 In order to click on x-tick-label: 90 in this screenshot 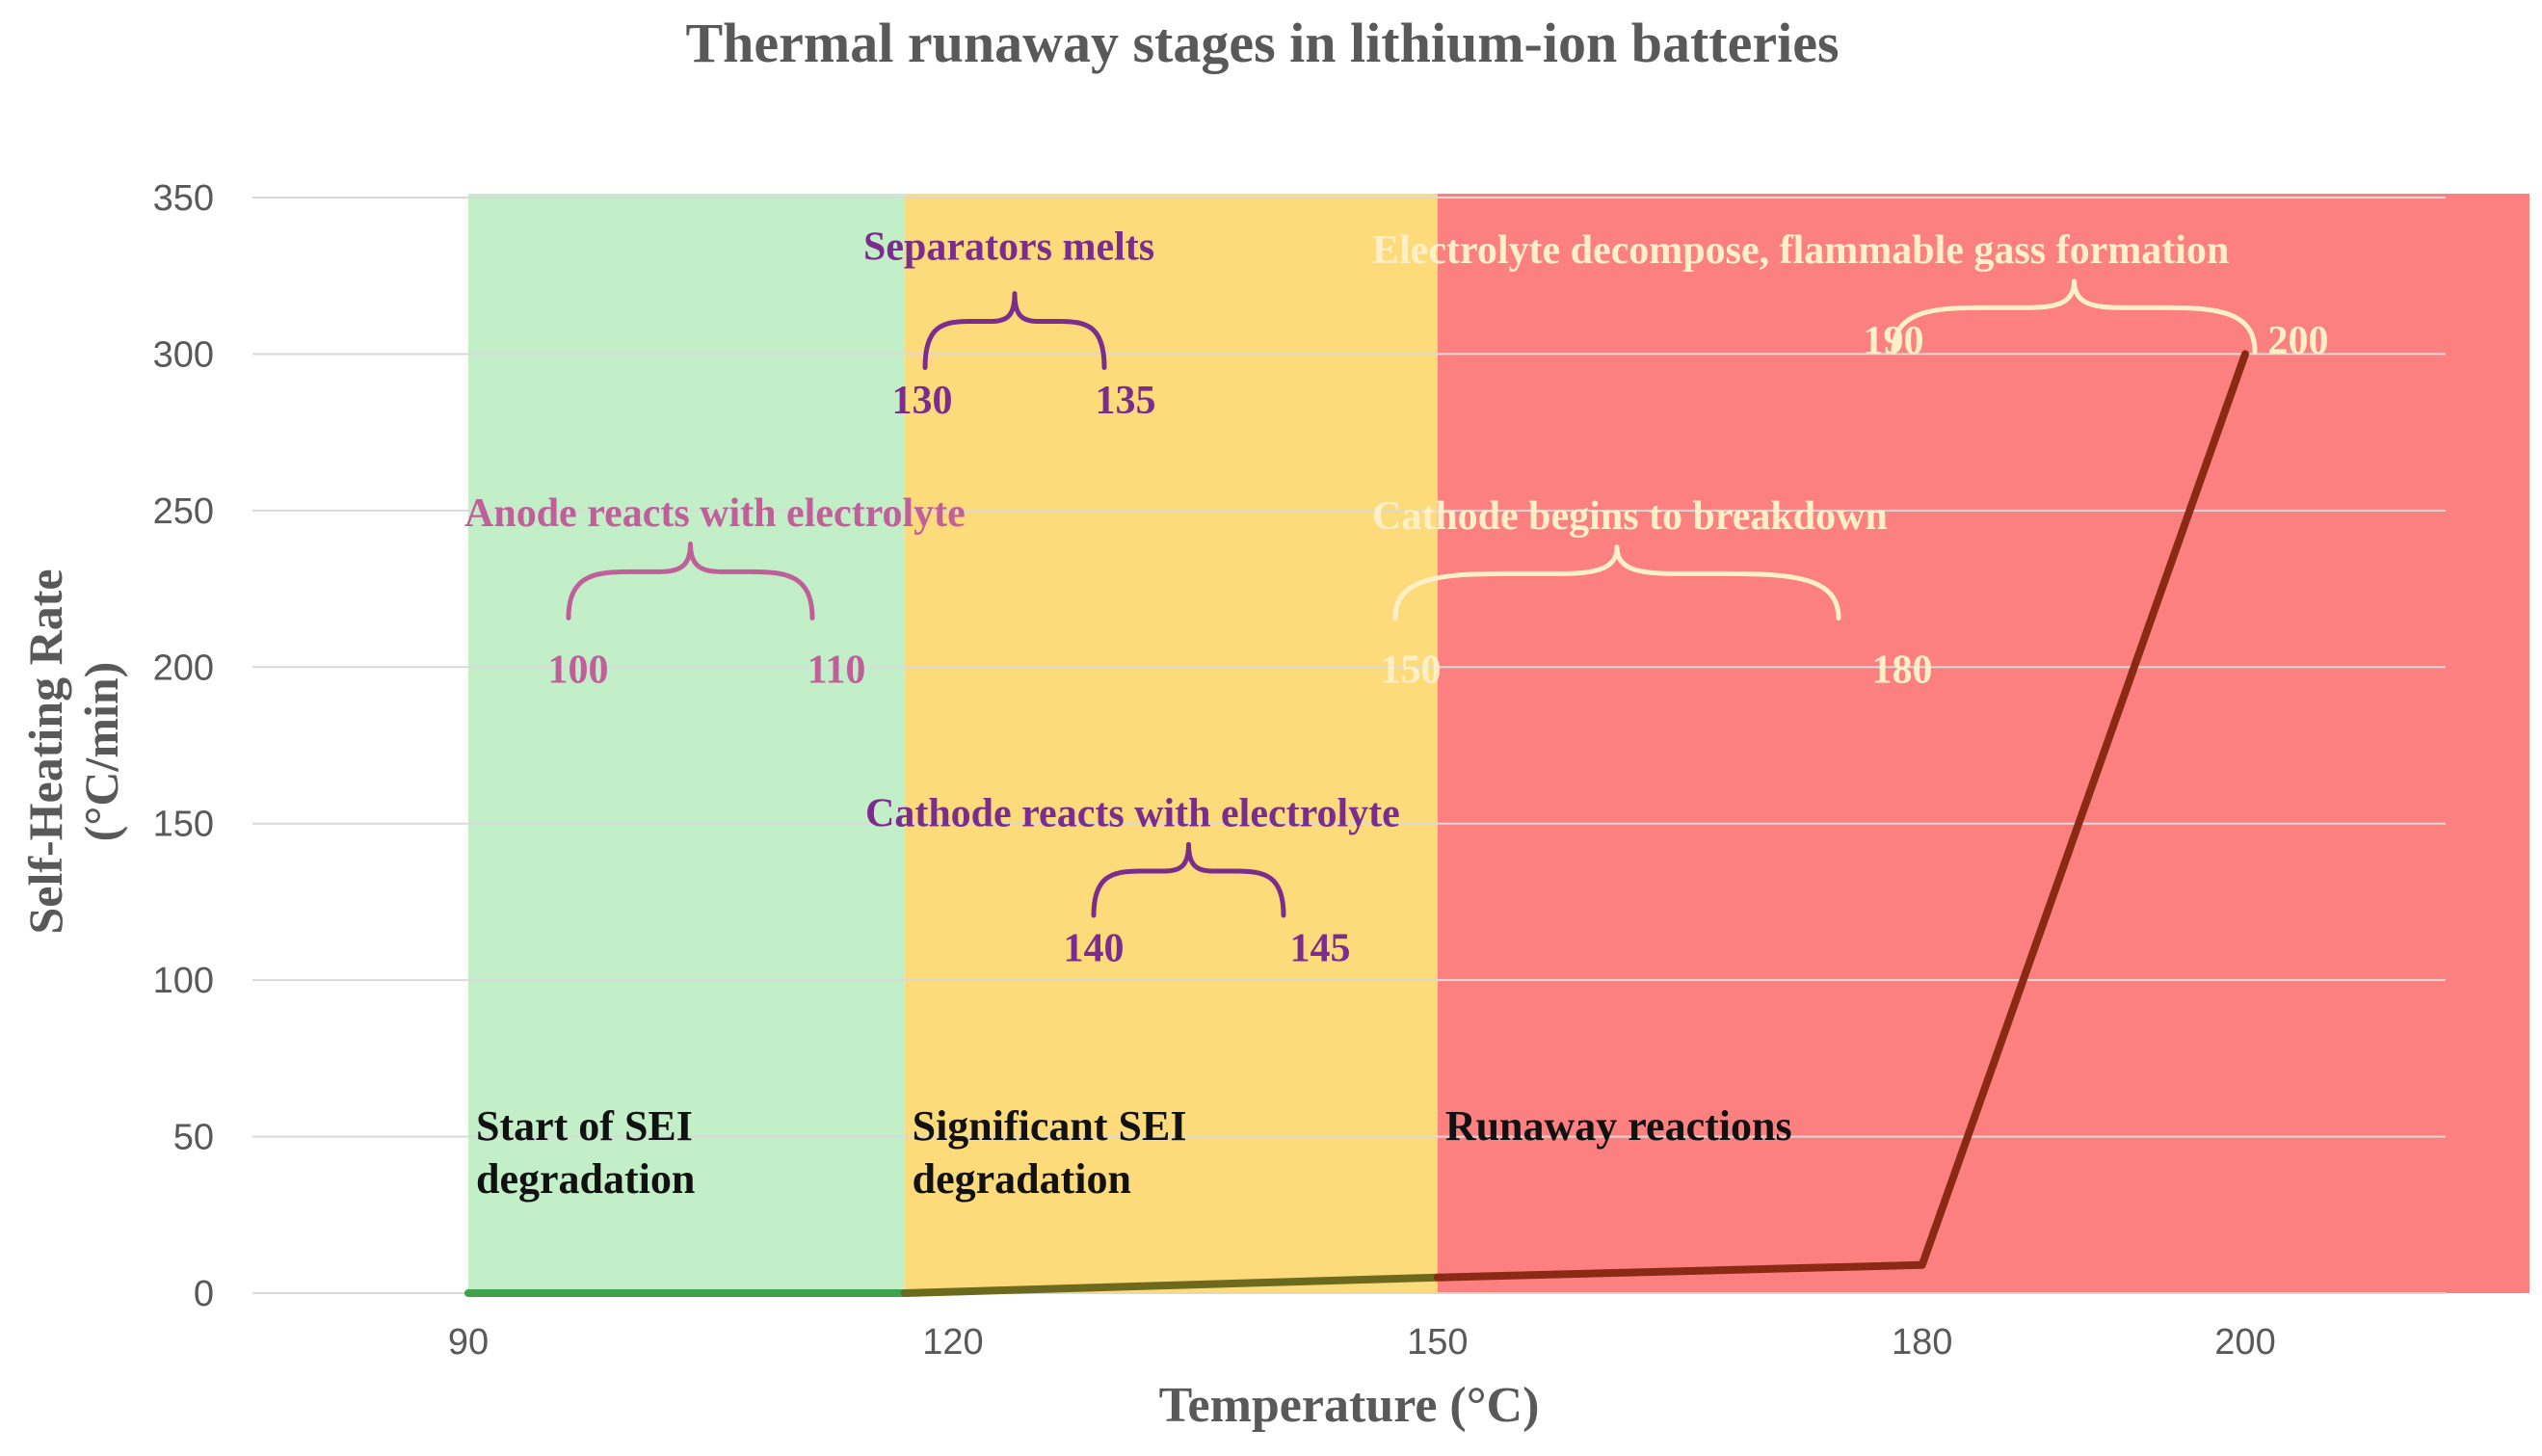, I will do `click(469, 1342)`.